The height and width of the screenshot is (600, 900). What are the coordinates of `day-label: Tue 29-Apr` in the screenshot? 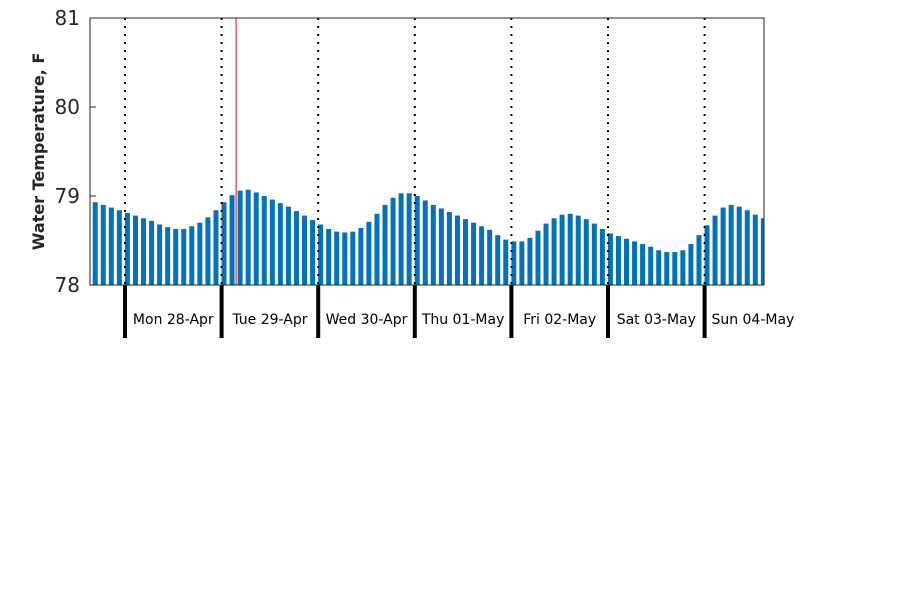 It's located at (269, 320).